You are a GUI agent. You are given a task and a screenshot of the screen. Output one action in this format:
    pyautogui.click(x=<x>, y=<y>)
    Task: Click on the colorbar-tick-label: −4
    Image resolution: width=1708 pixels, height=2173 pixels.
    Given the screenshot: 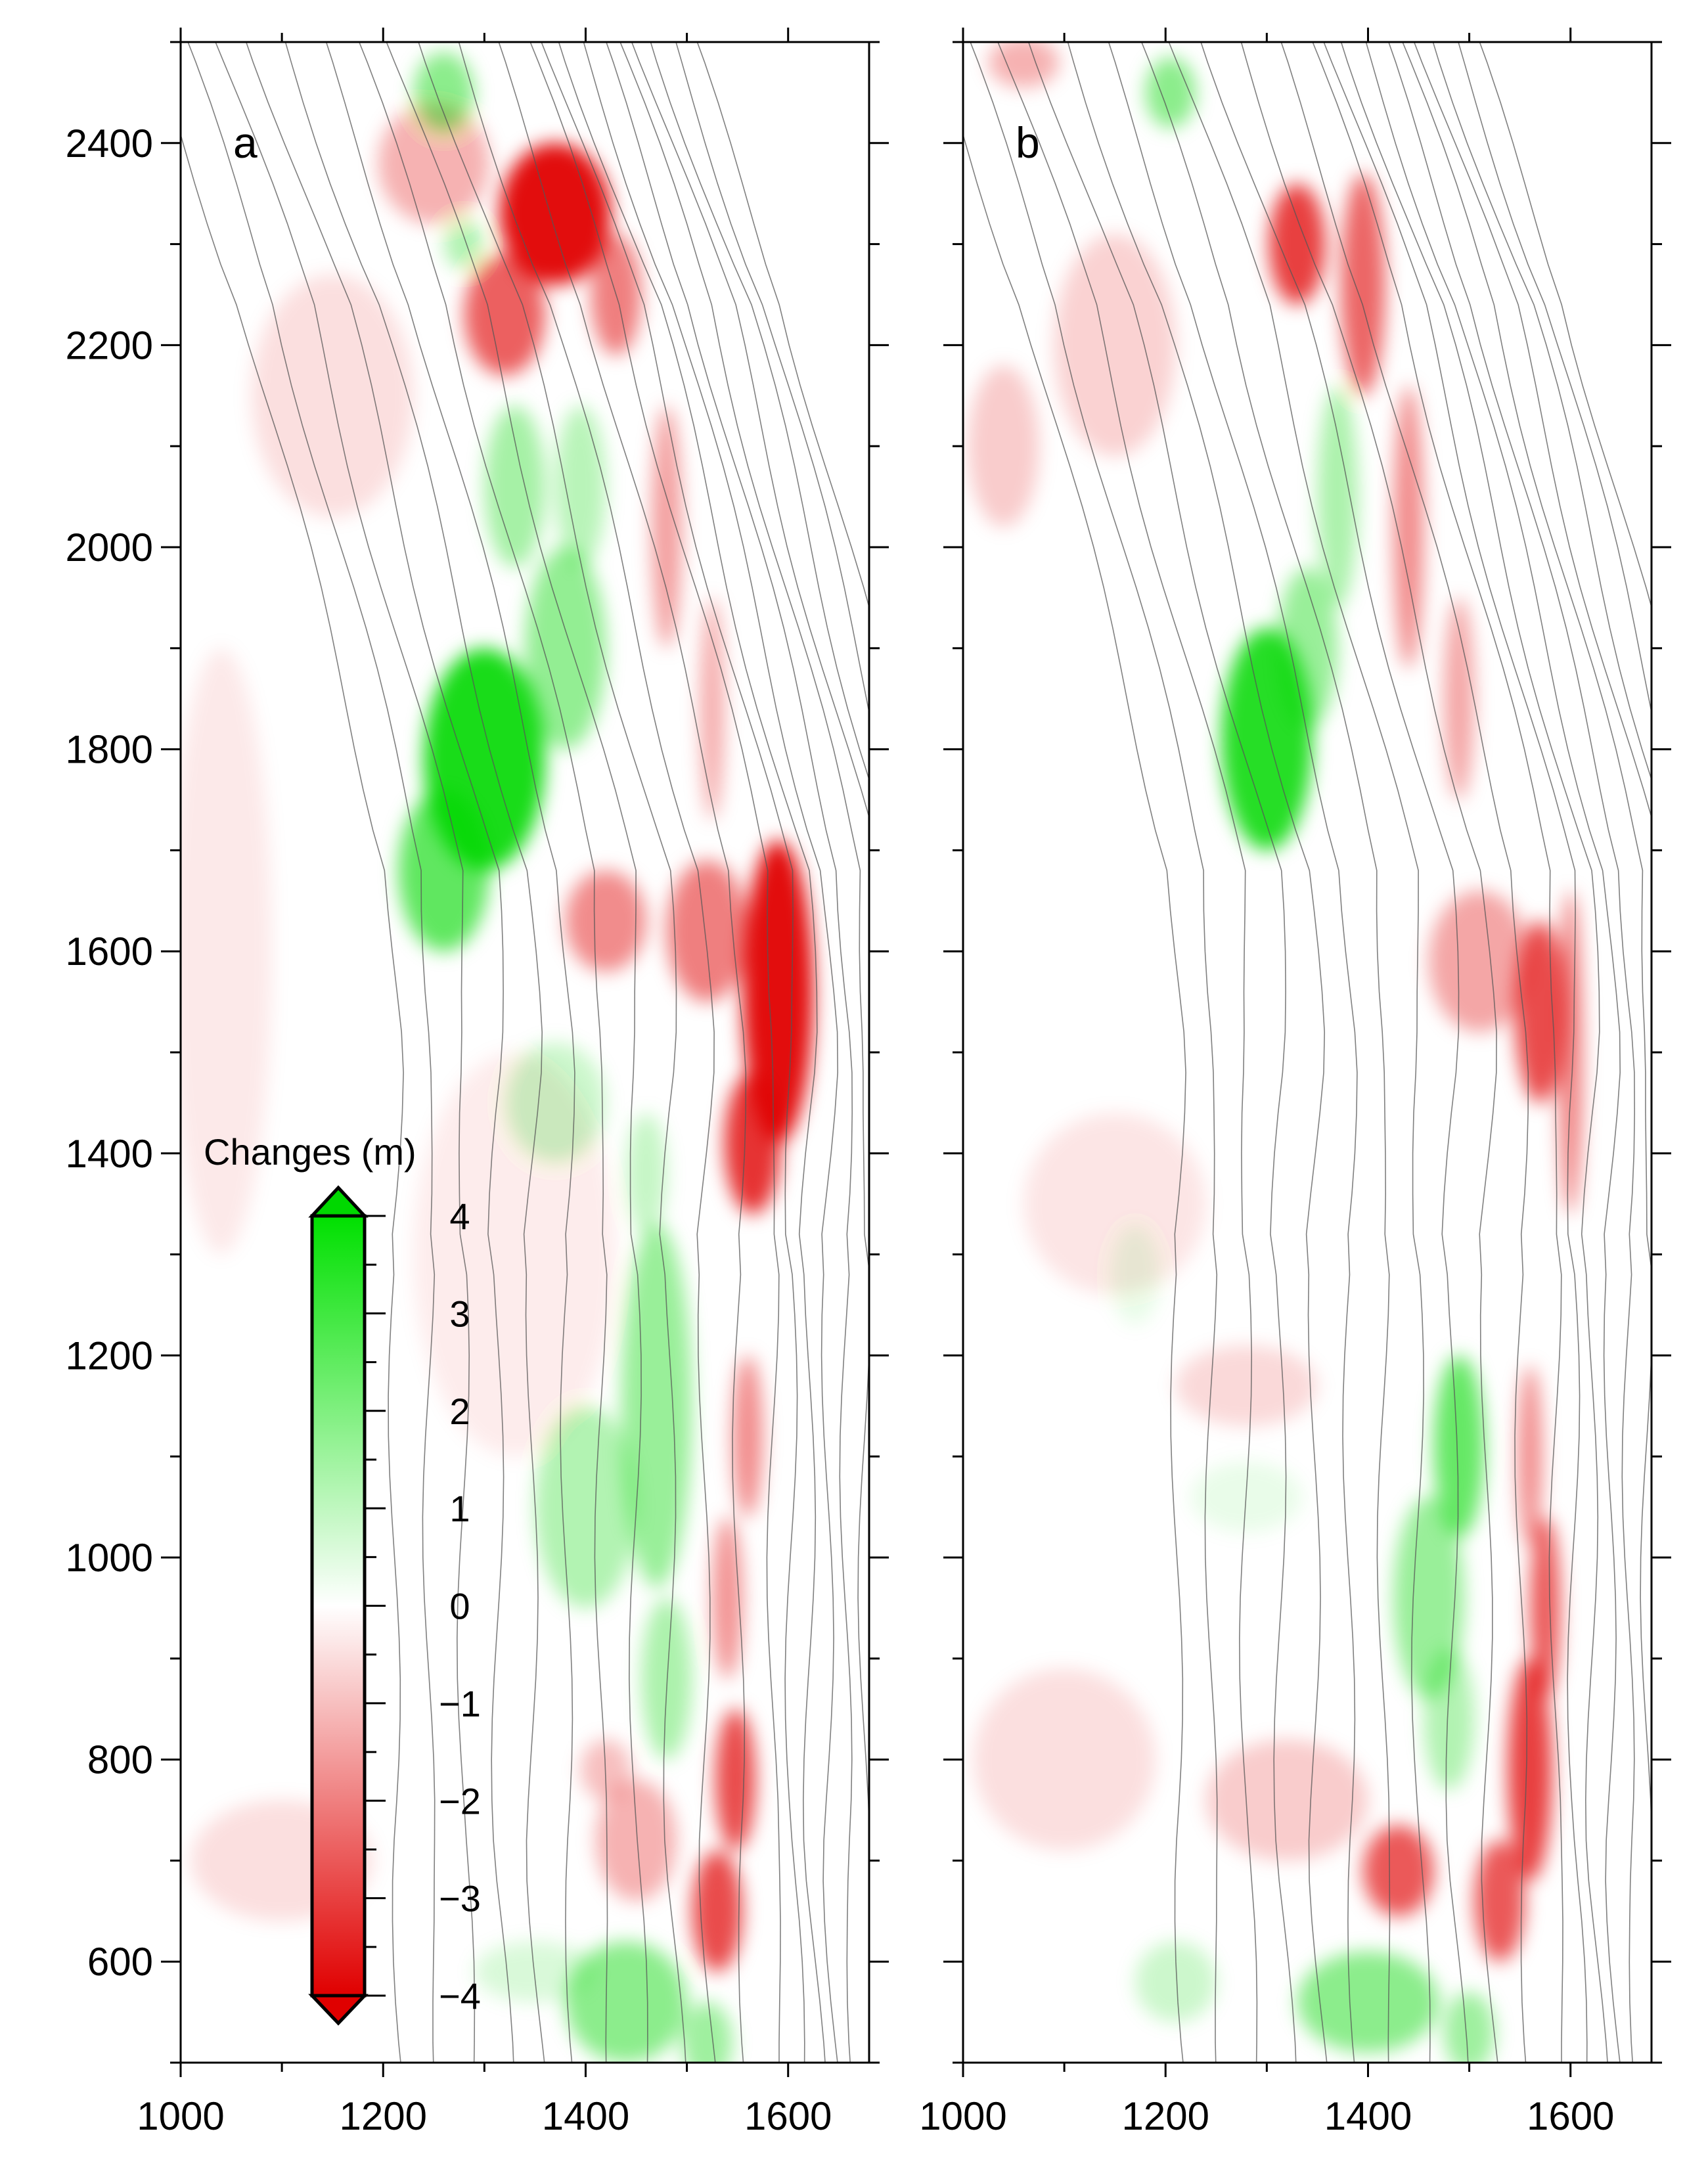 What is the action you would take?
    pyautogui.click(x=460, y=1996)
    